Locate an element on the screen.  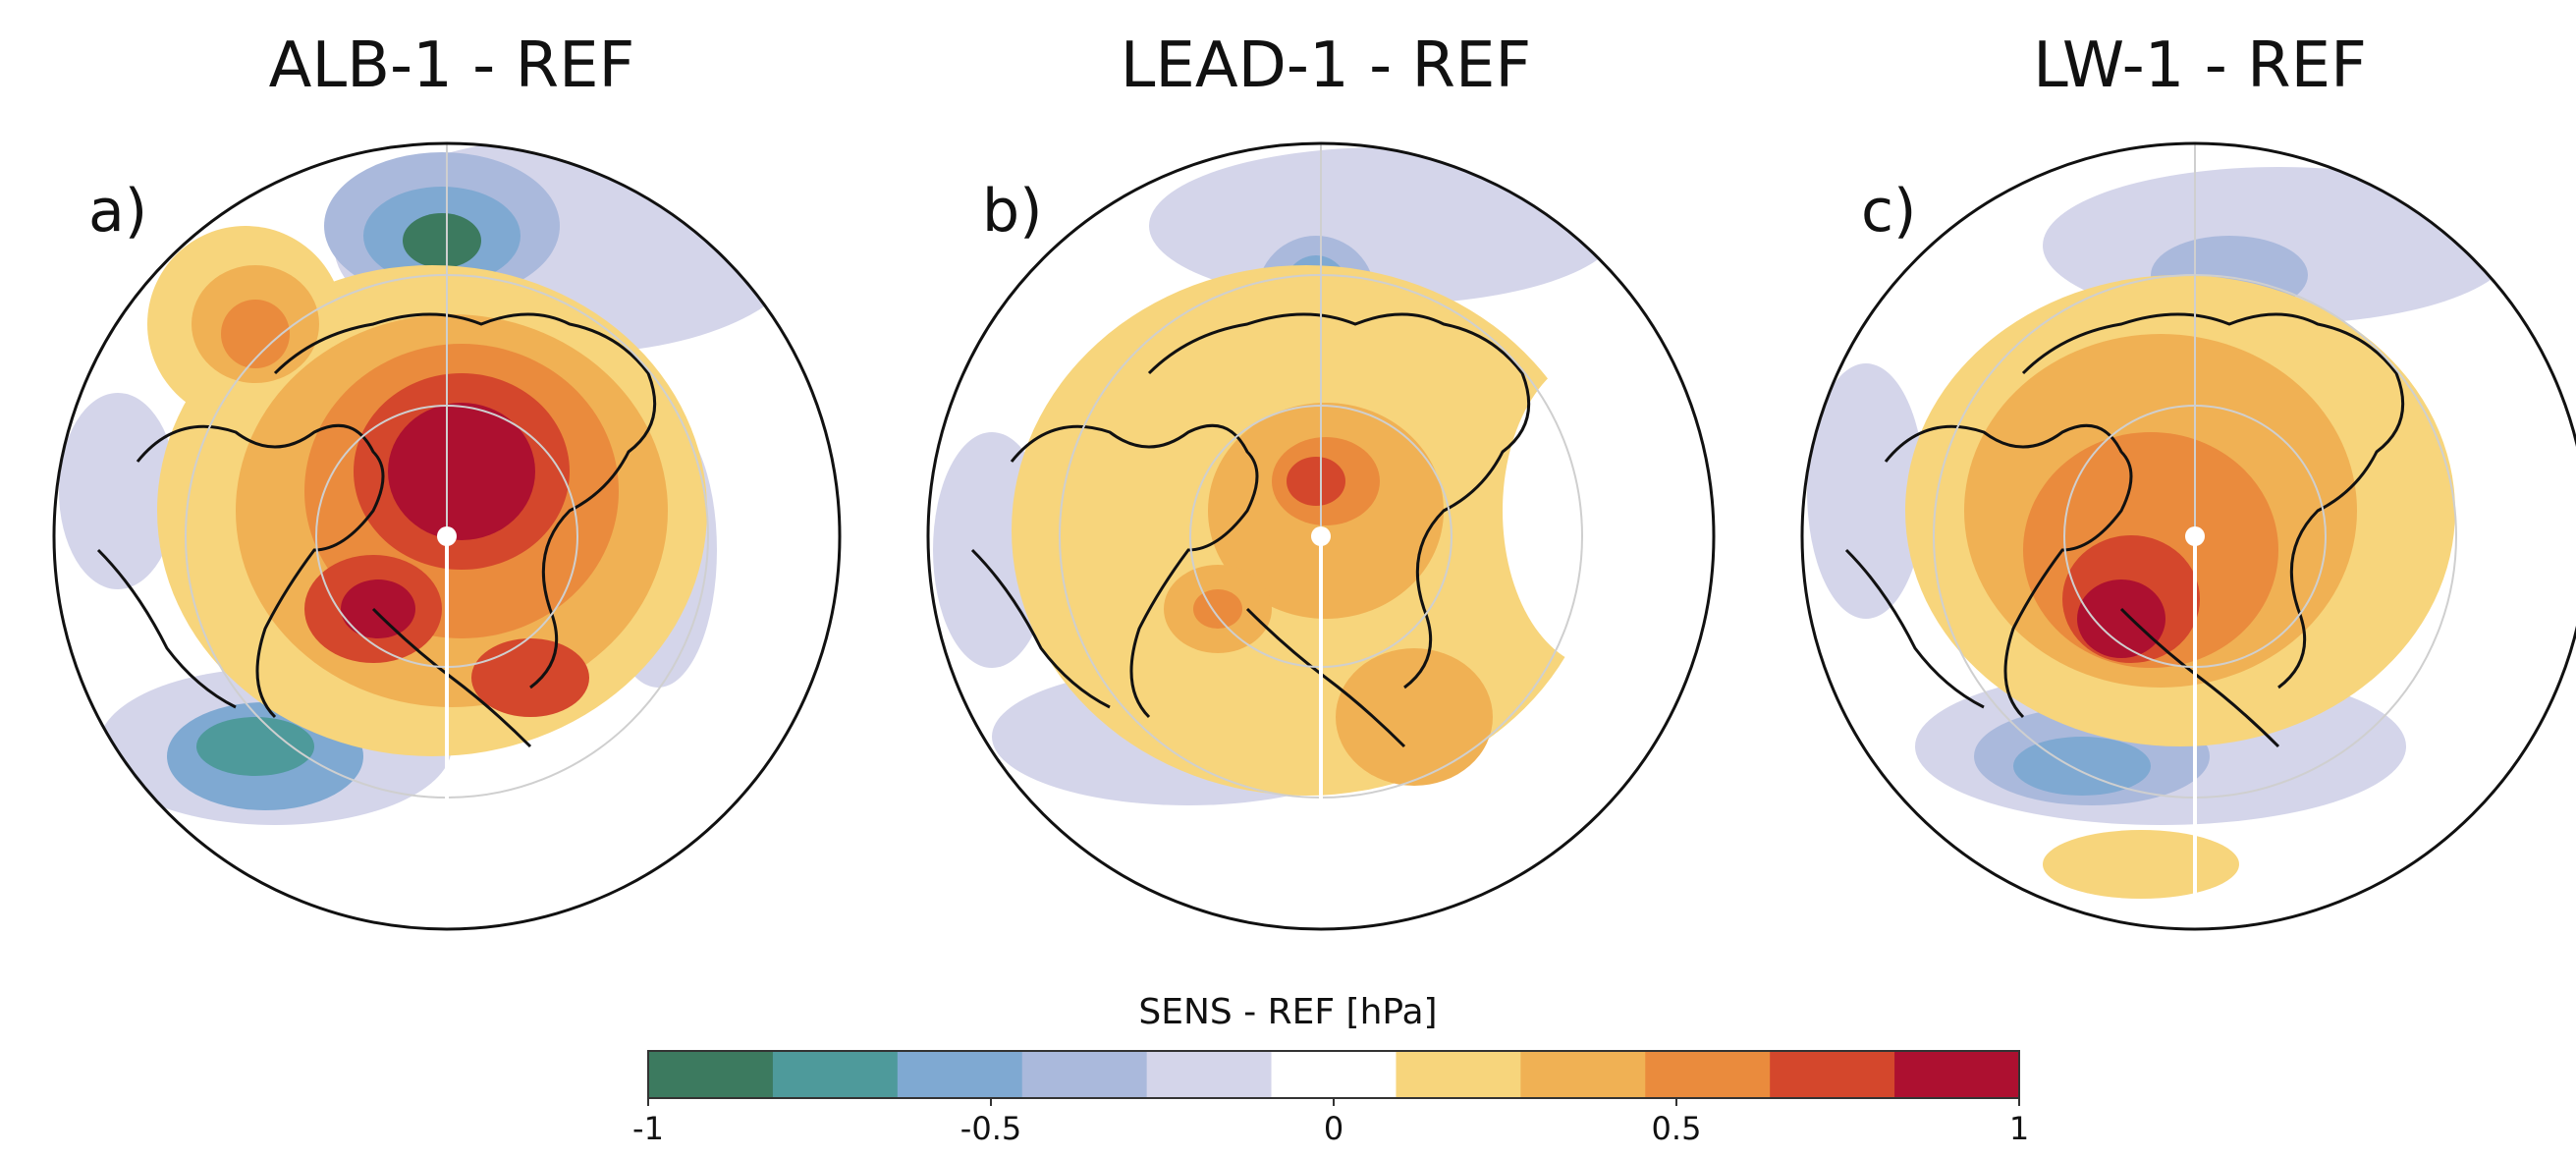
colorbar is located at coordinates (1333, 1078).